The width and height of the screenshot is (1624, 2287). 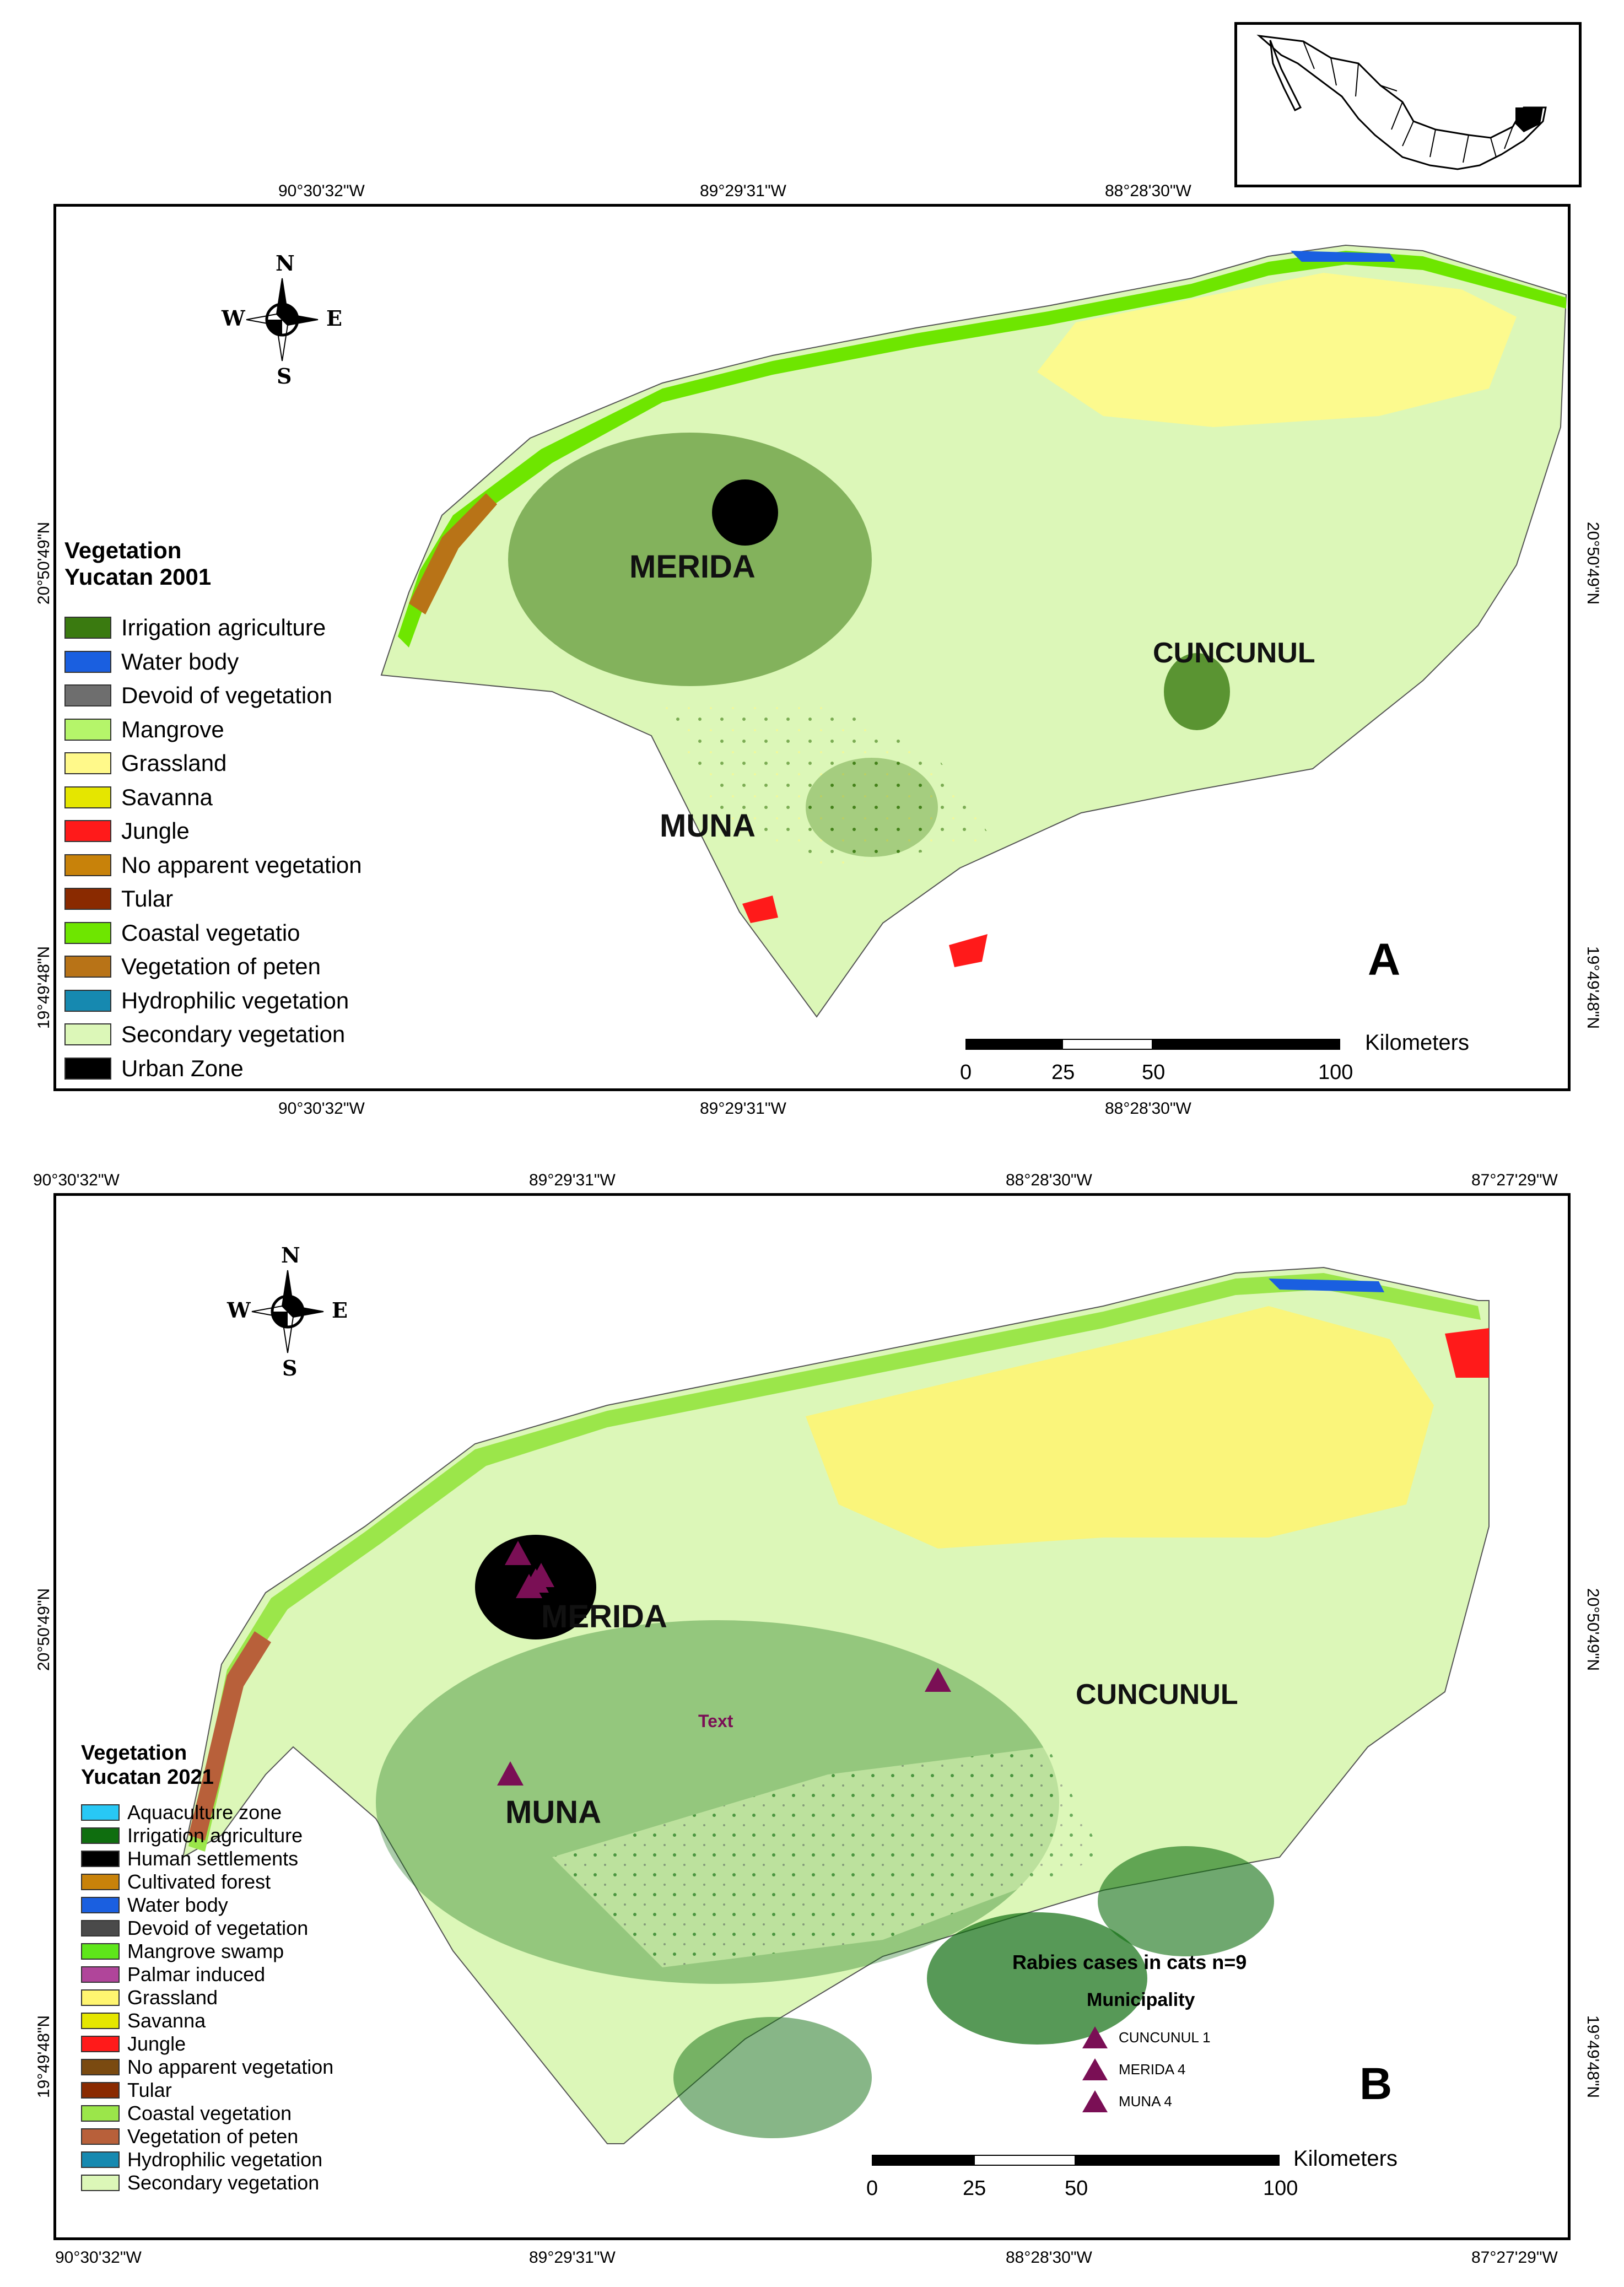 What do you see at coordinates (210, 932) in the screenshot?
I see `legend-a-label: Coastal vegetatio` at bounding box center [210, 932].